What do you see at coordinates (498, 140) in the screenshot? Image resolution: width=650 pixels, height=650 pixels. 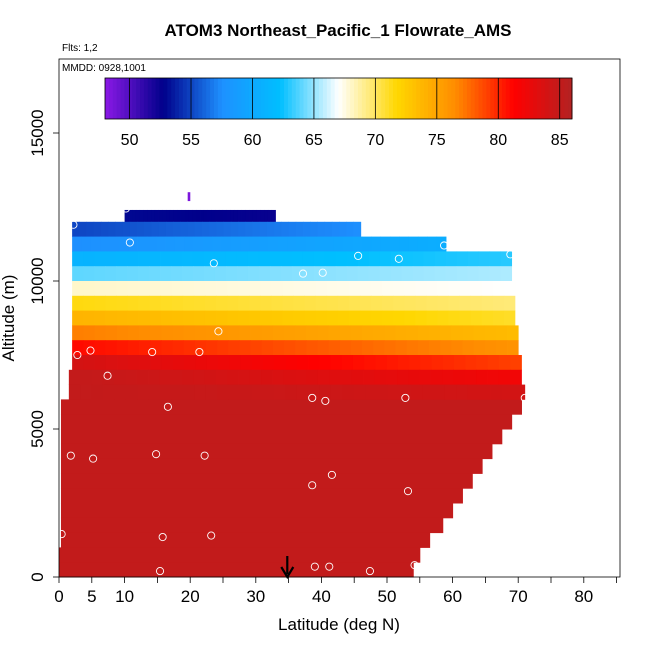 I see `colorbar-tick-label: 80` at bounding box center [498, 140].